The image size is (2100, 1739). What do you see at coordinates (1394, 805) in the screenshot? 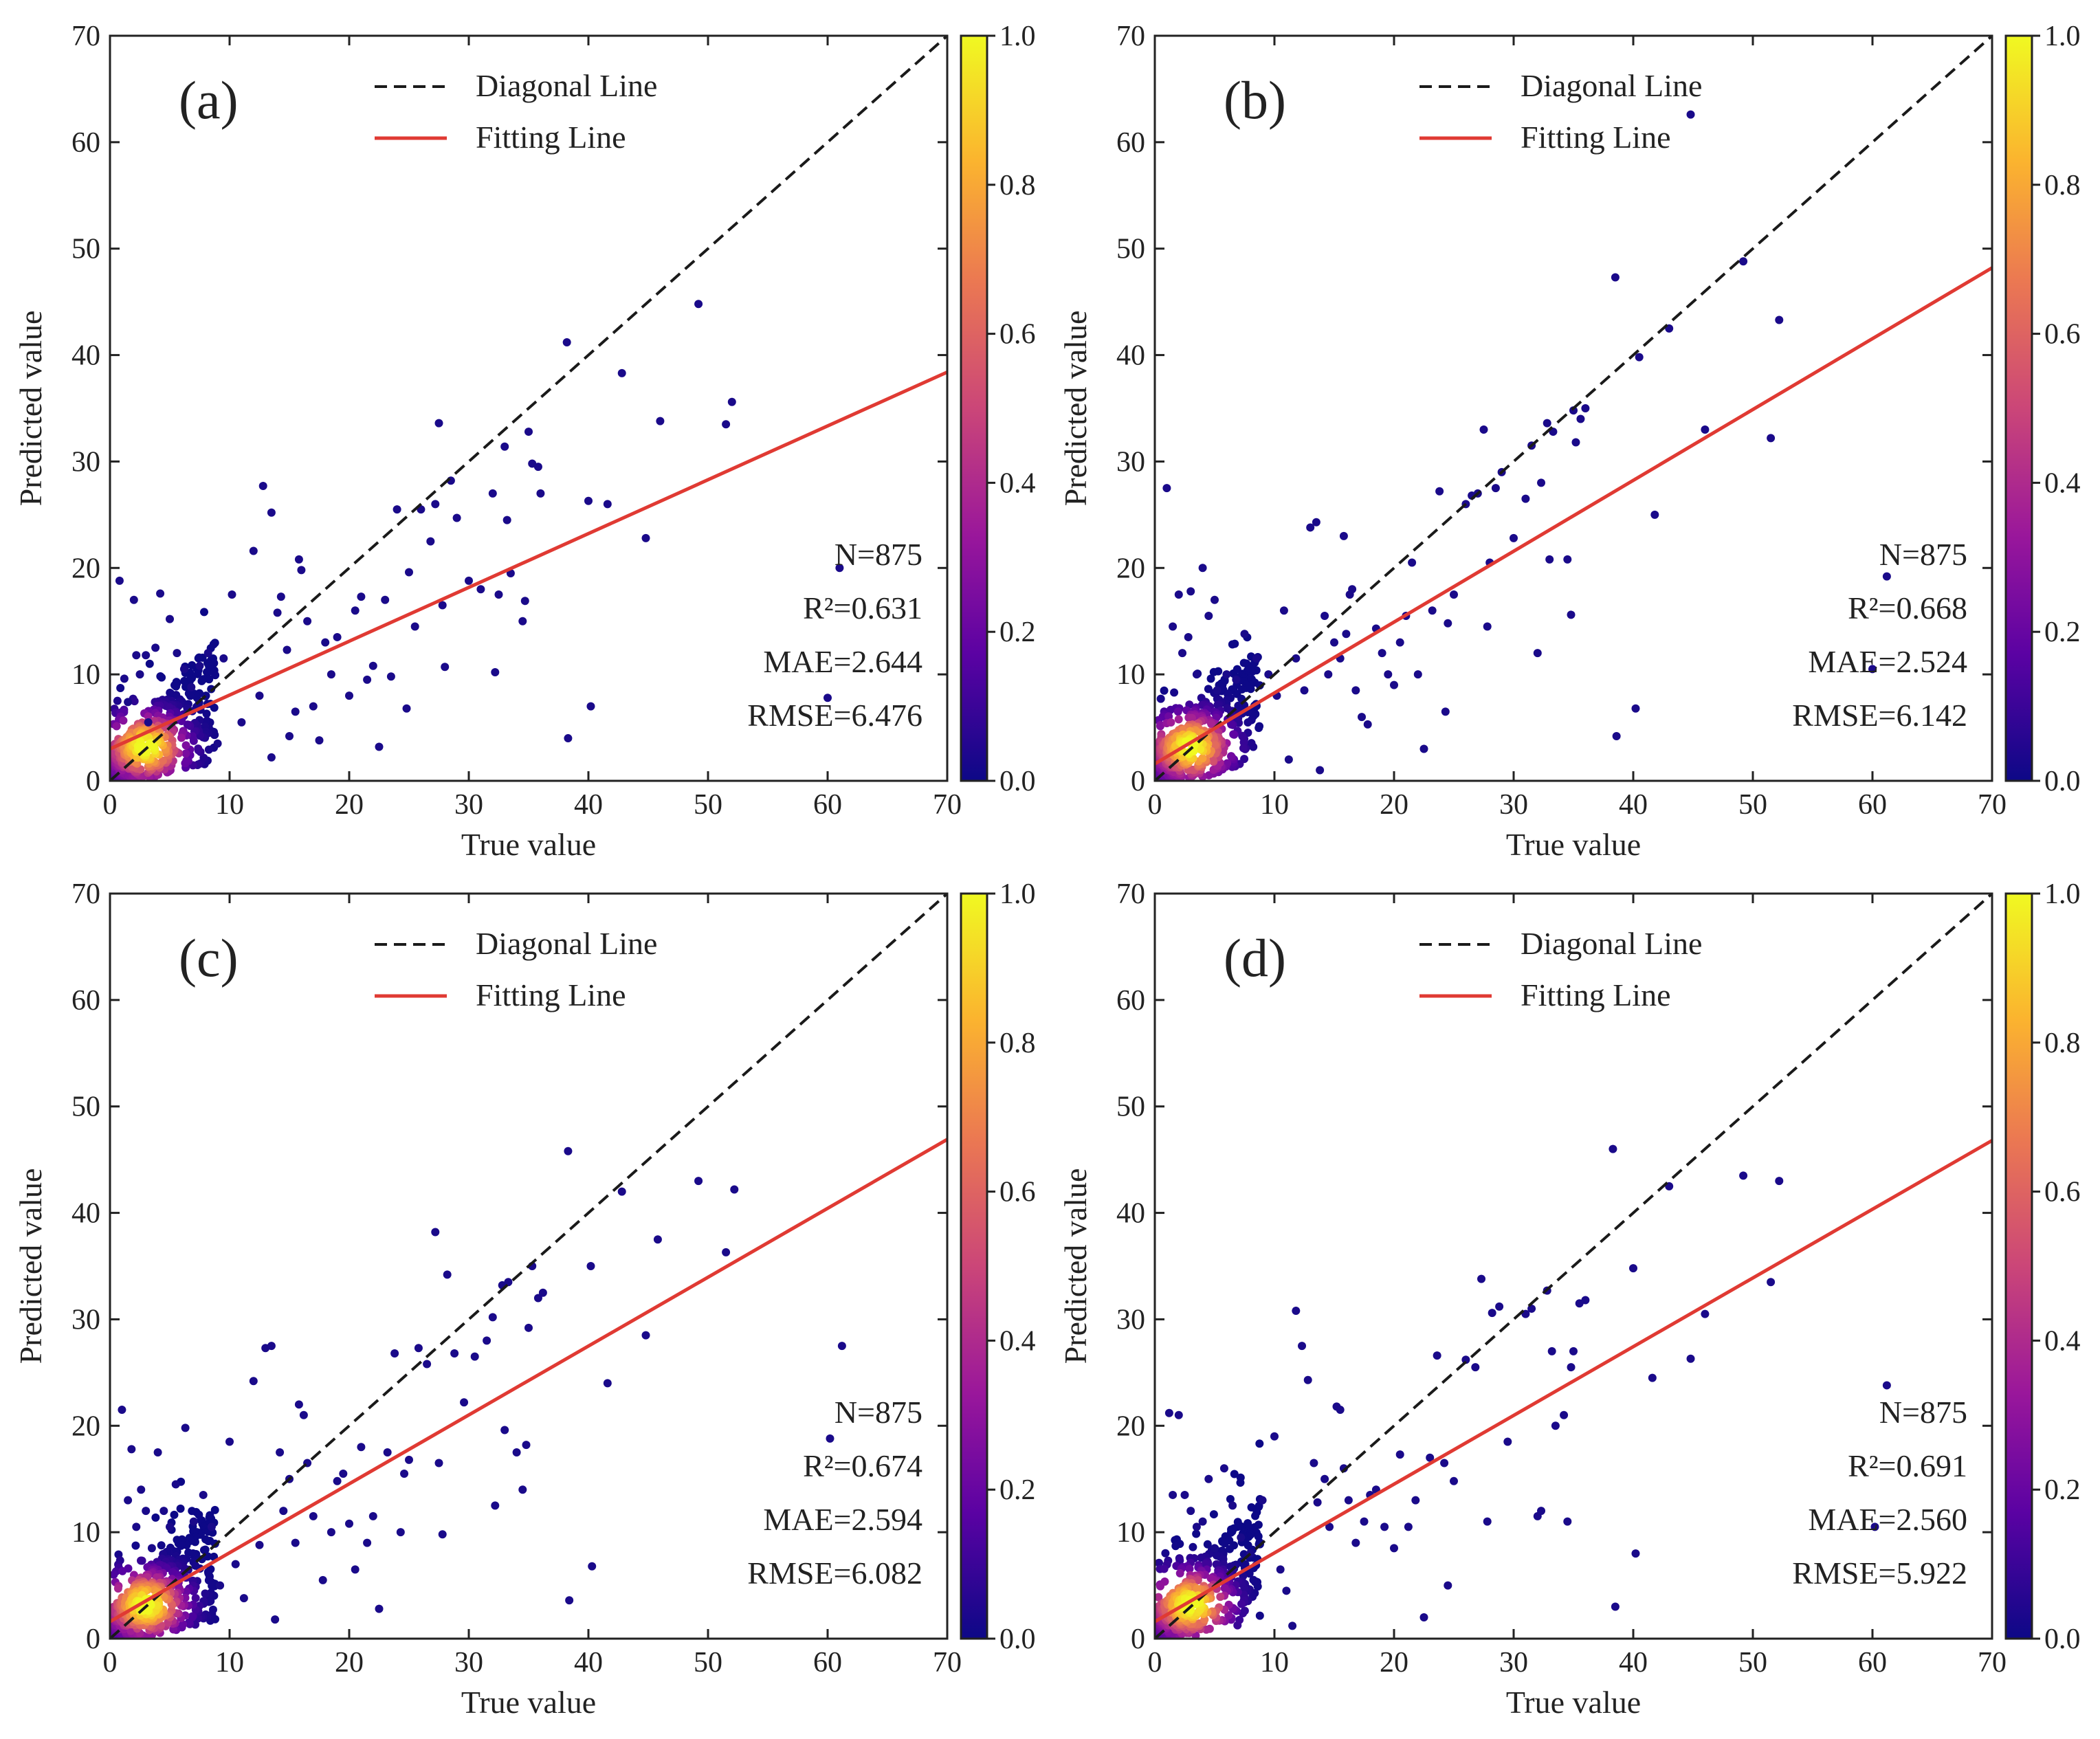
I see `x-tick-label: 20` at bounding box center [1394, 805].